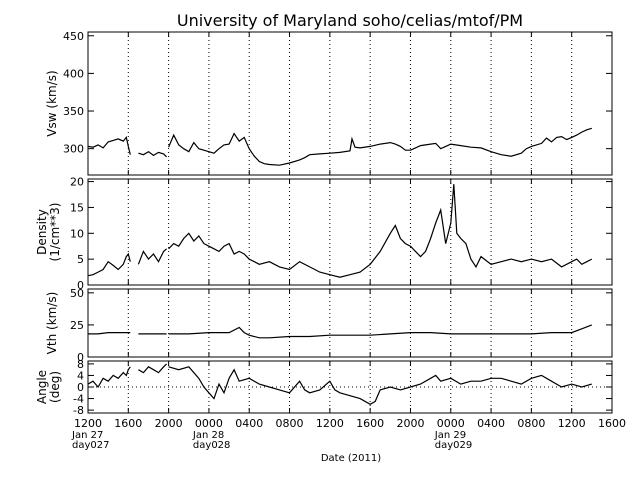 The image size is (640, 480). I want to click on y-tick-label-angle: -4, so click(78, 399).